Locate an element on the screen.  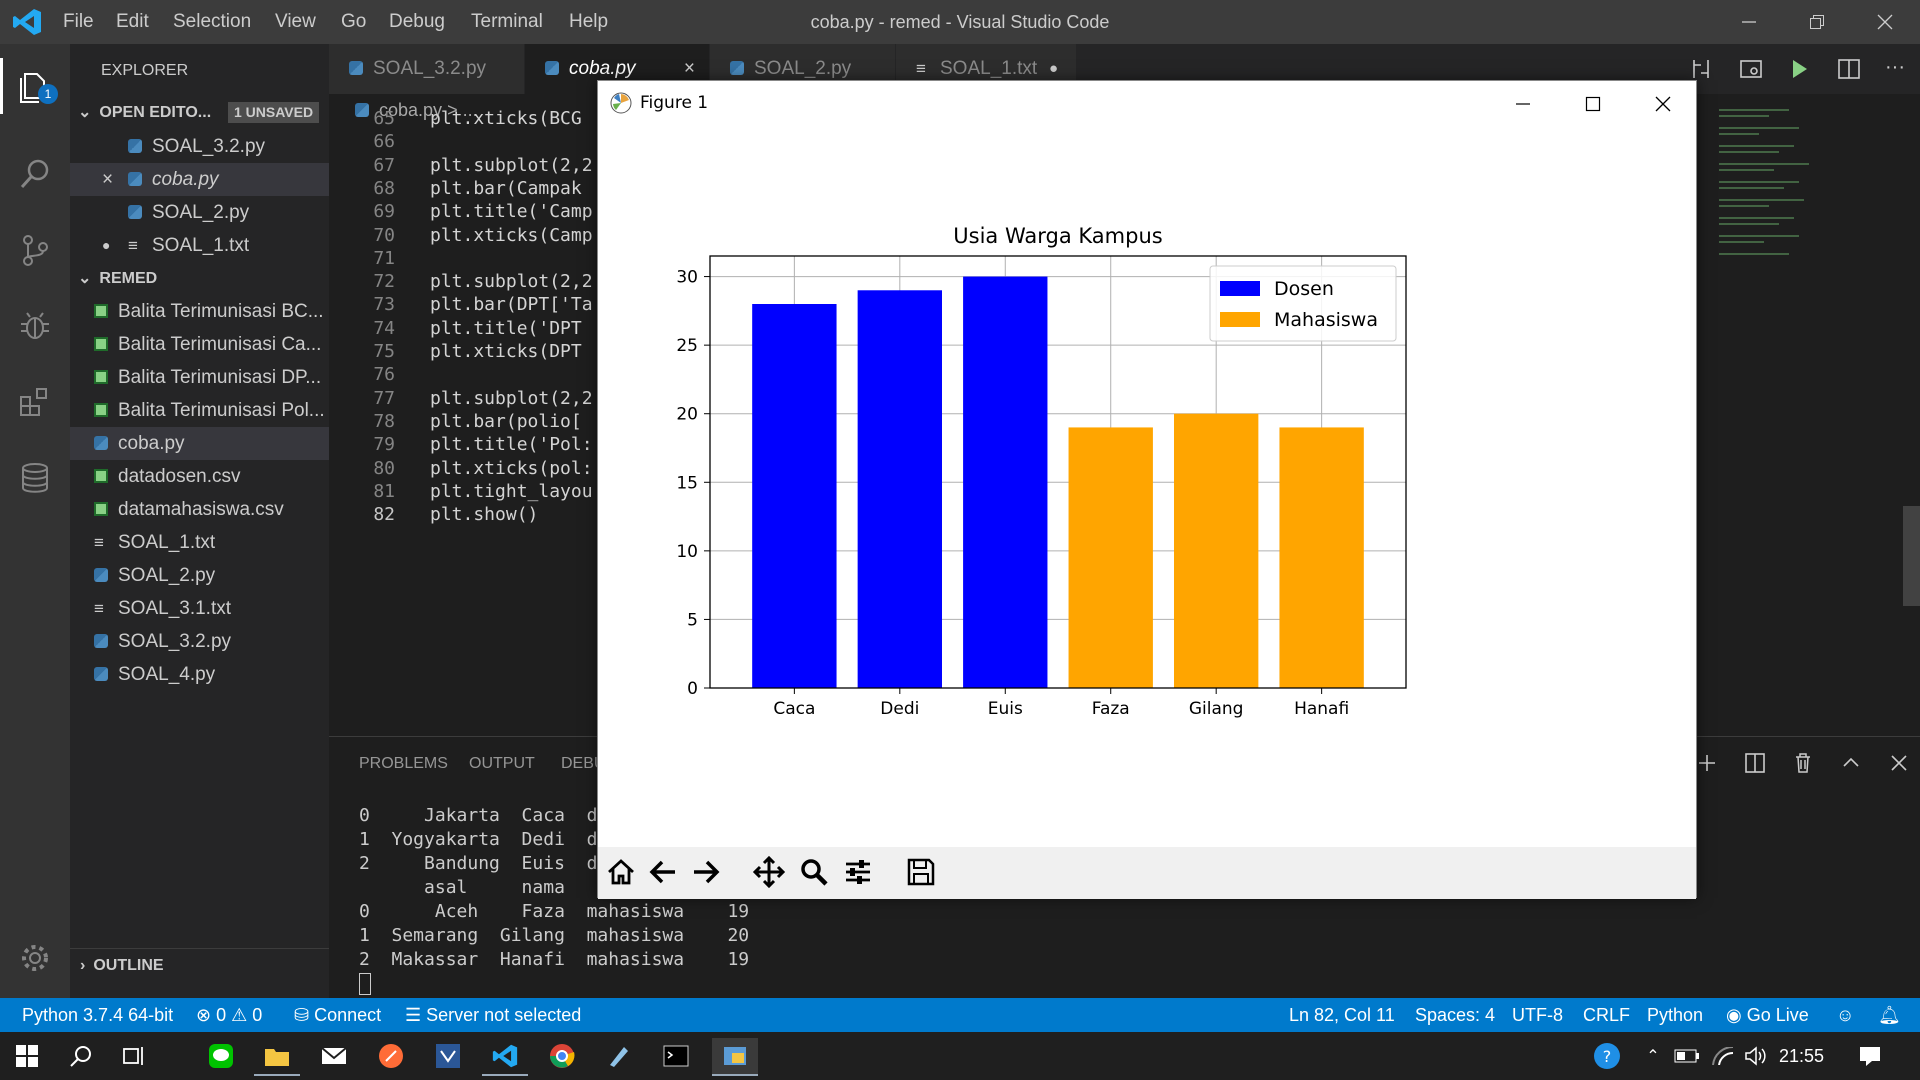
file-item: ≡ SOAL_1.txt is located at coordinates (211, 542).